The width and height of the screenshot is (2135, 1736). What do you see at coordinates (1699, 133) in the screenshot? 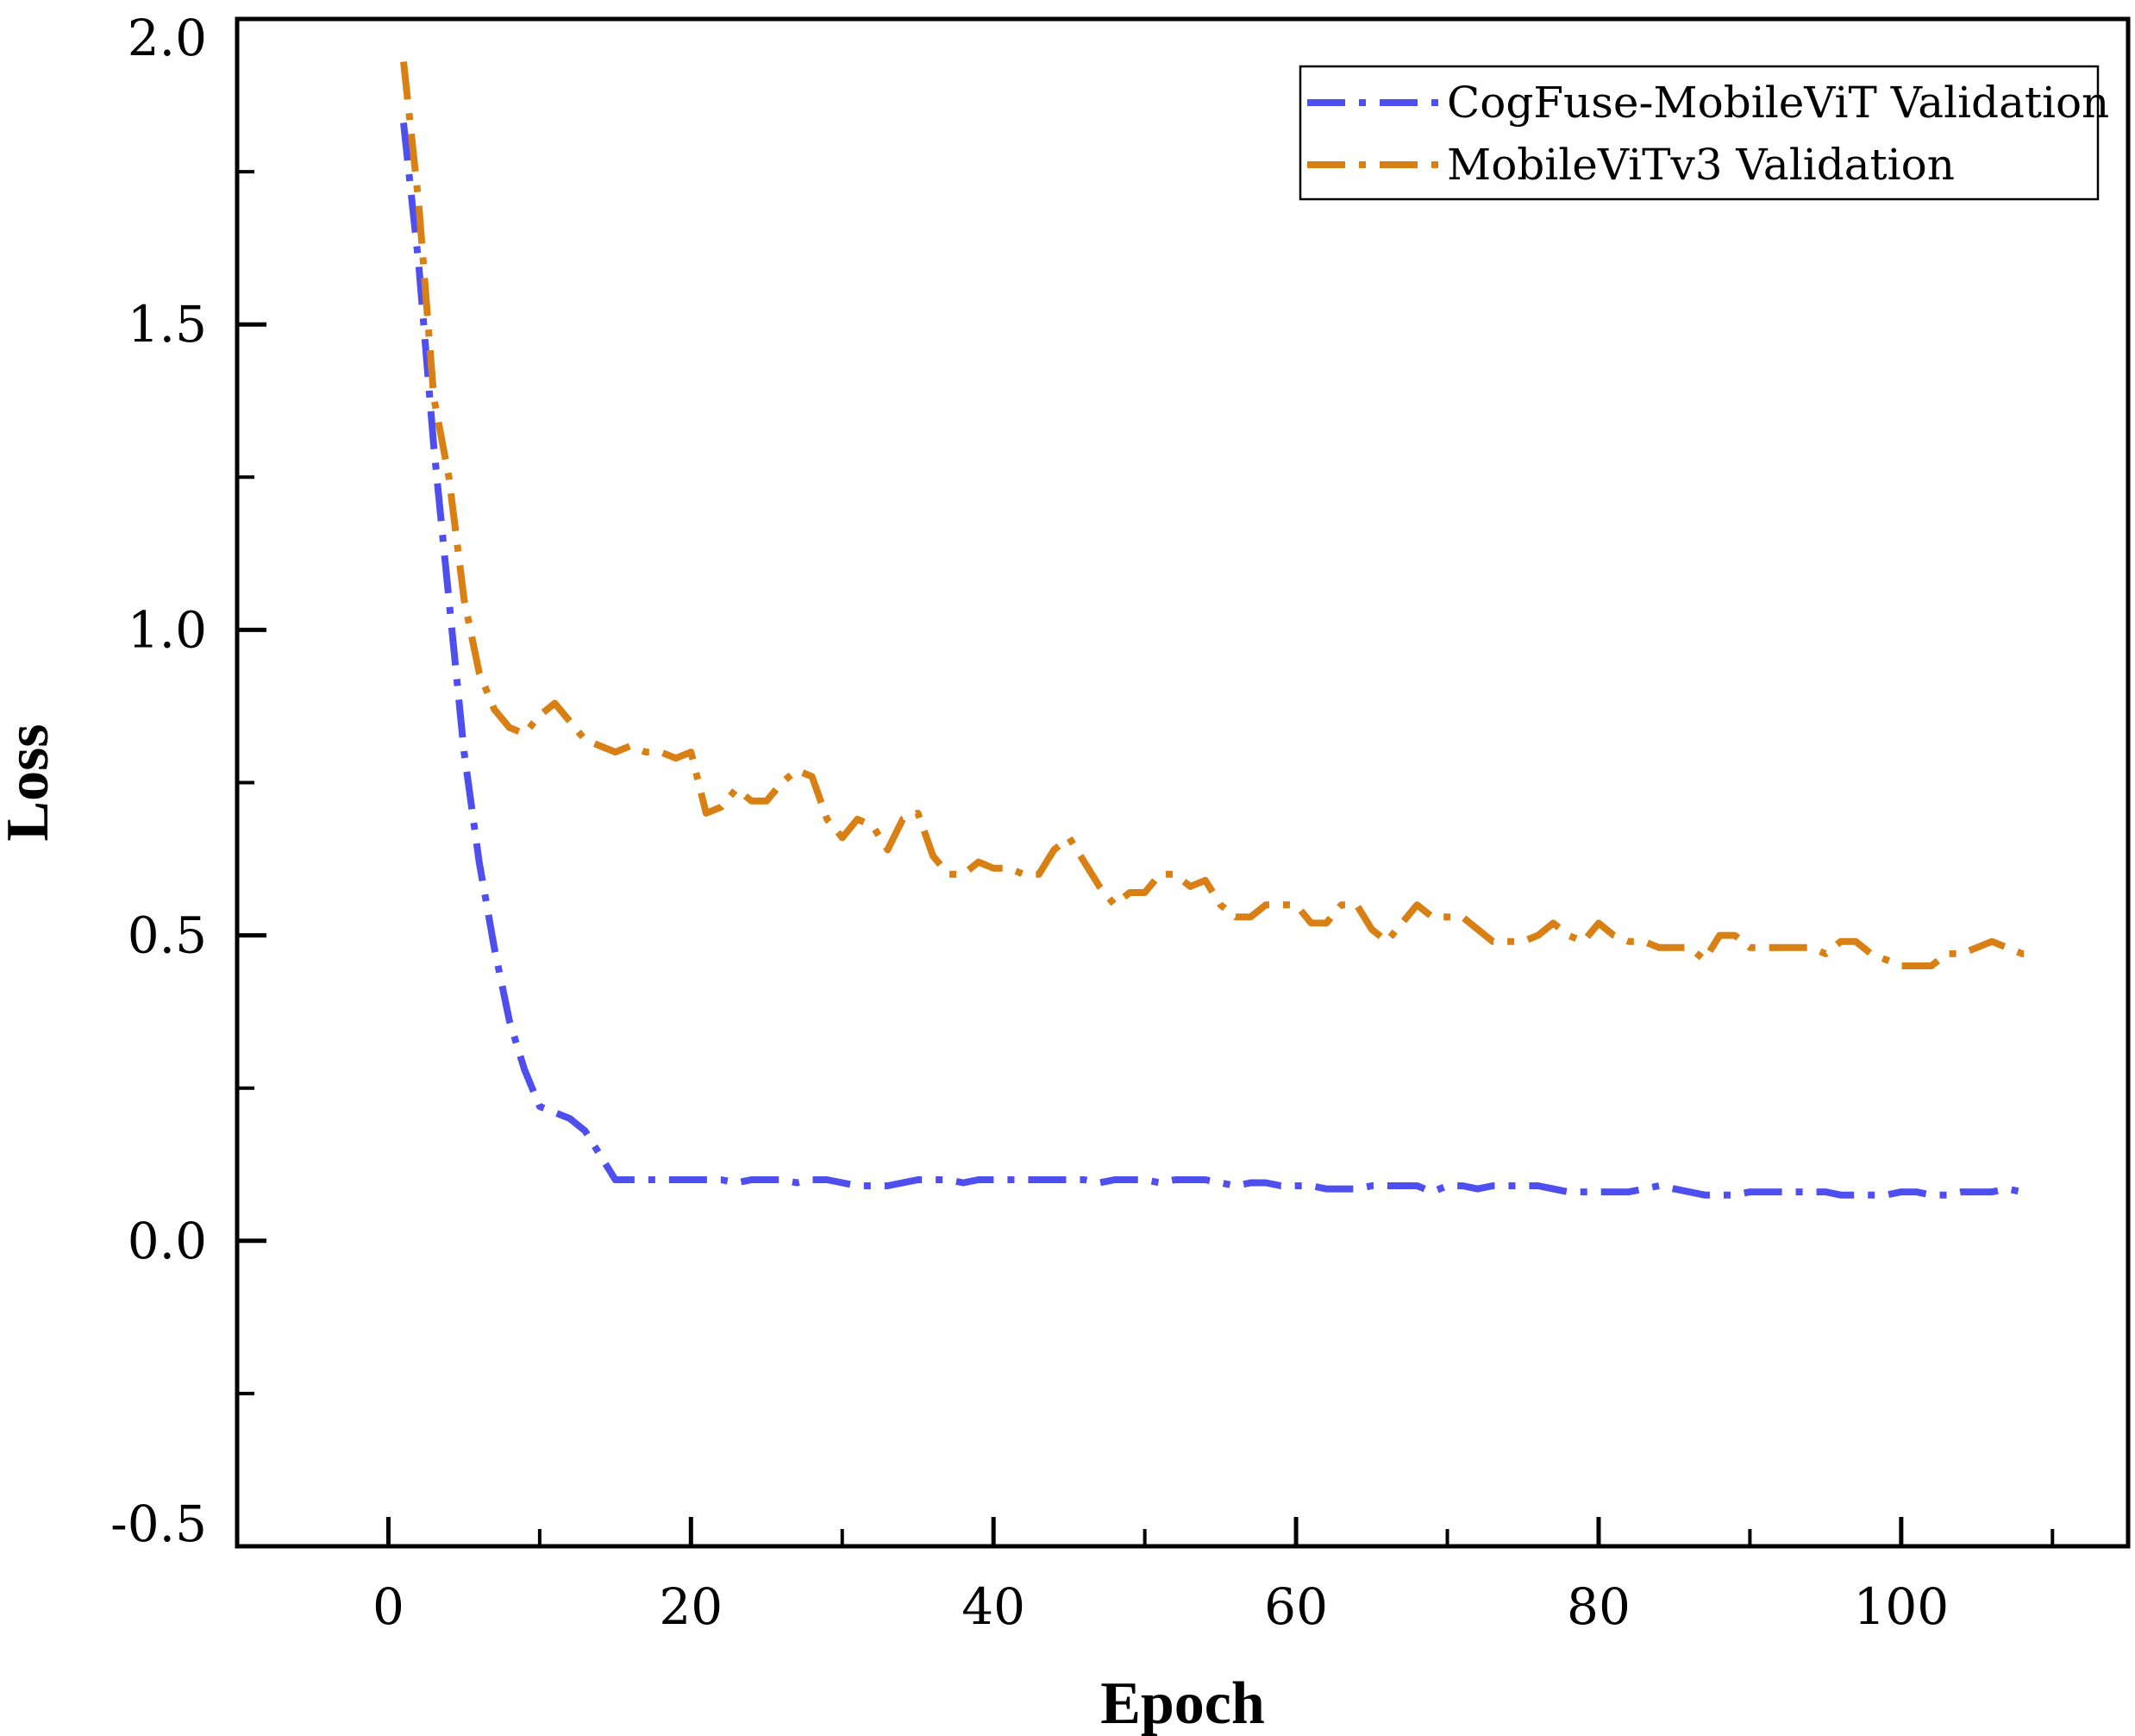
I see `legend-box` at bounding box center [1699, 133].